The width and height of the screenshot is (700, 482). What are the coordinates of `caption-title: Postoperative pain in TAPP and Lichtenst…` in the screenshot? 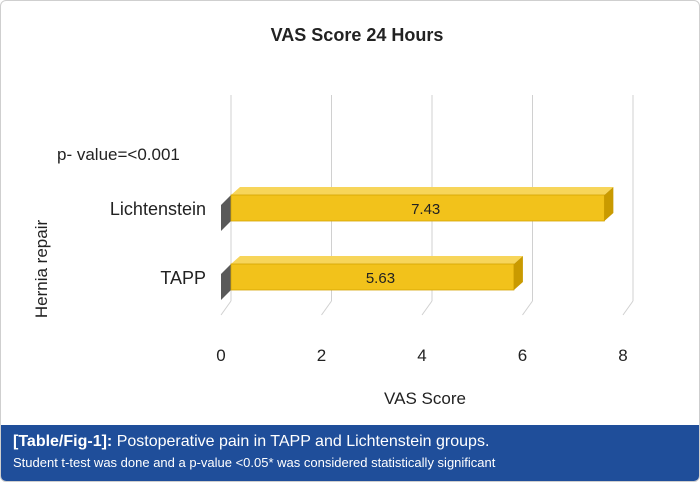 It's located at (303, 441).